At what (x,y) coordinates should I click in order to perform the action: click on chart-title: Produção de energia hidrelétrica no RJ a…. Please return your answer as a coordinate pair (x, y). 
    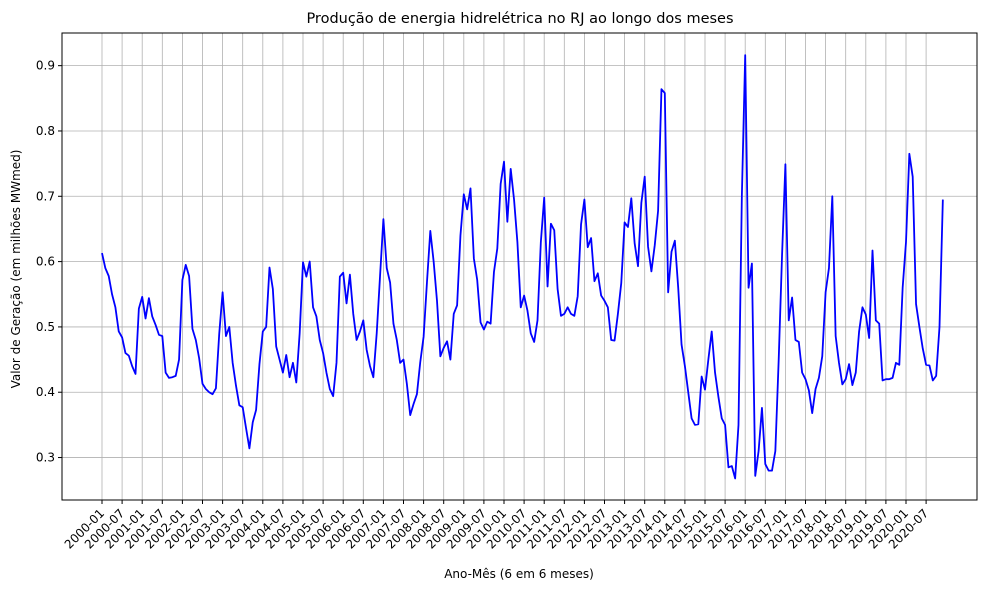
    Looking at the image, I should click on (519, 19).